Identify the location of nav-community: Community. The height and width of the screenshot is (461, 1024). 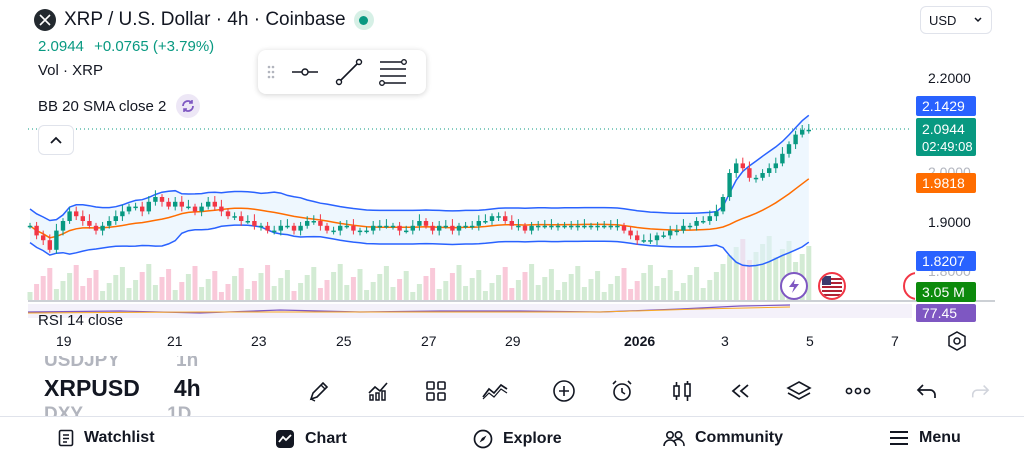
(723, 438).